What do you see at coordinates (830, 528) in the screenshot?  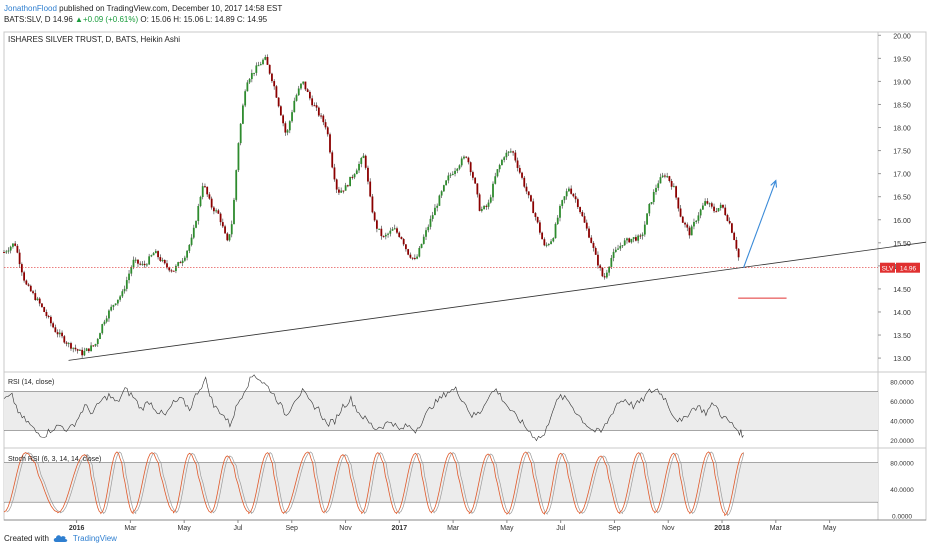 I see `time-tick-label: May` at bounding box center [830, 528].